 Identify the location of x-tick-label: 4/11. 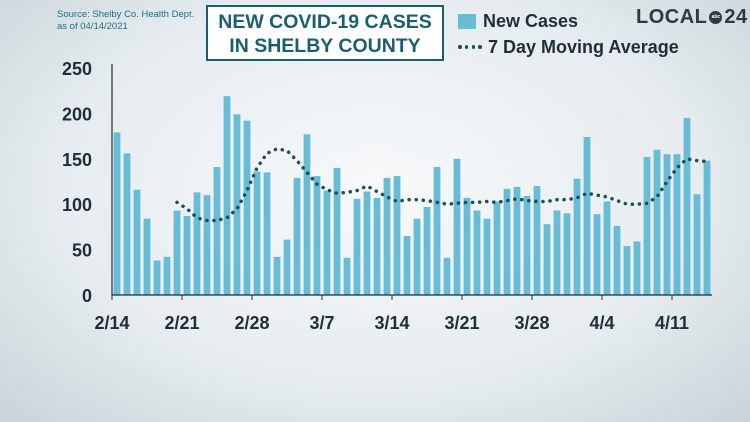
(672, 323).